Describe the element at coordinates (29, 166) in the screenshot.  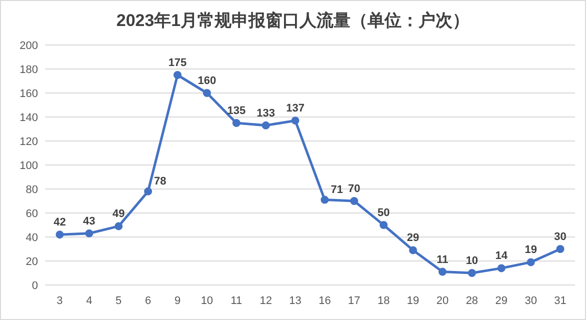
I see `y-tick-label: 100` at that location.